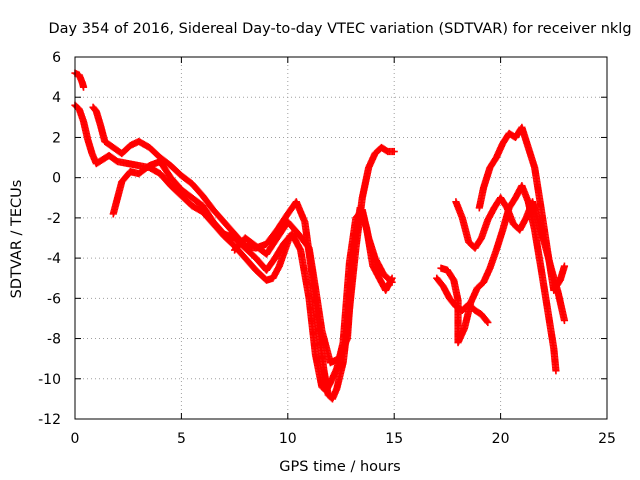 Image resolution: width=640 pixels, height=480 pixels. Describe the element at coordinates (49, 420) in the screenshot. I see `y-tick-label: -12` at that location.